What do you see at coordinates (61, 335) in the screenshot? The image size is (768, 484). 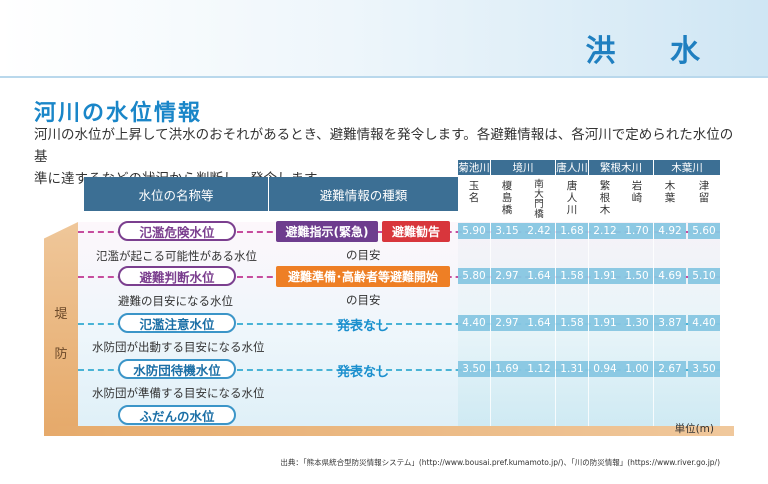 I see `levee-label: 堤 防` at bounding box center [61, 335].